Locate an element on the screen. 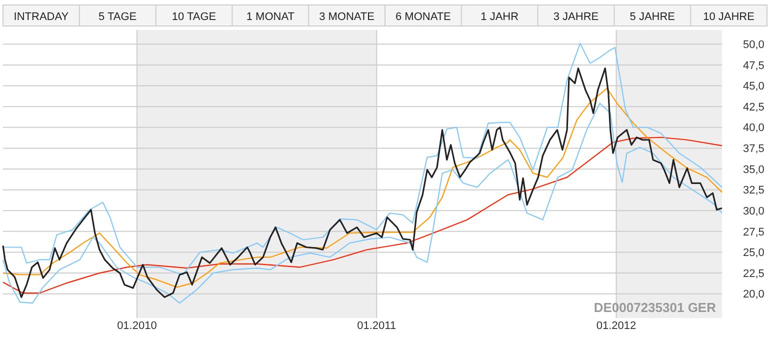 Image resolution: width=770 pixels, height=337 pixels. y-tick-label: 27,5 is located at coordinates (753, 232).